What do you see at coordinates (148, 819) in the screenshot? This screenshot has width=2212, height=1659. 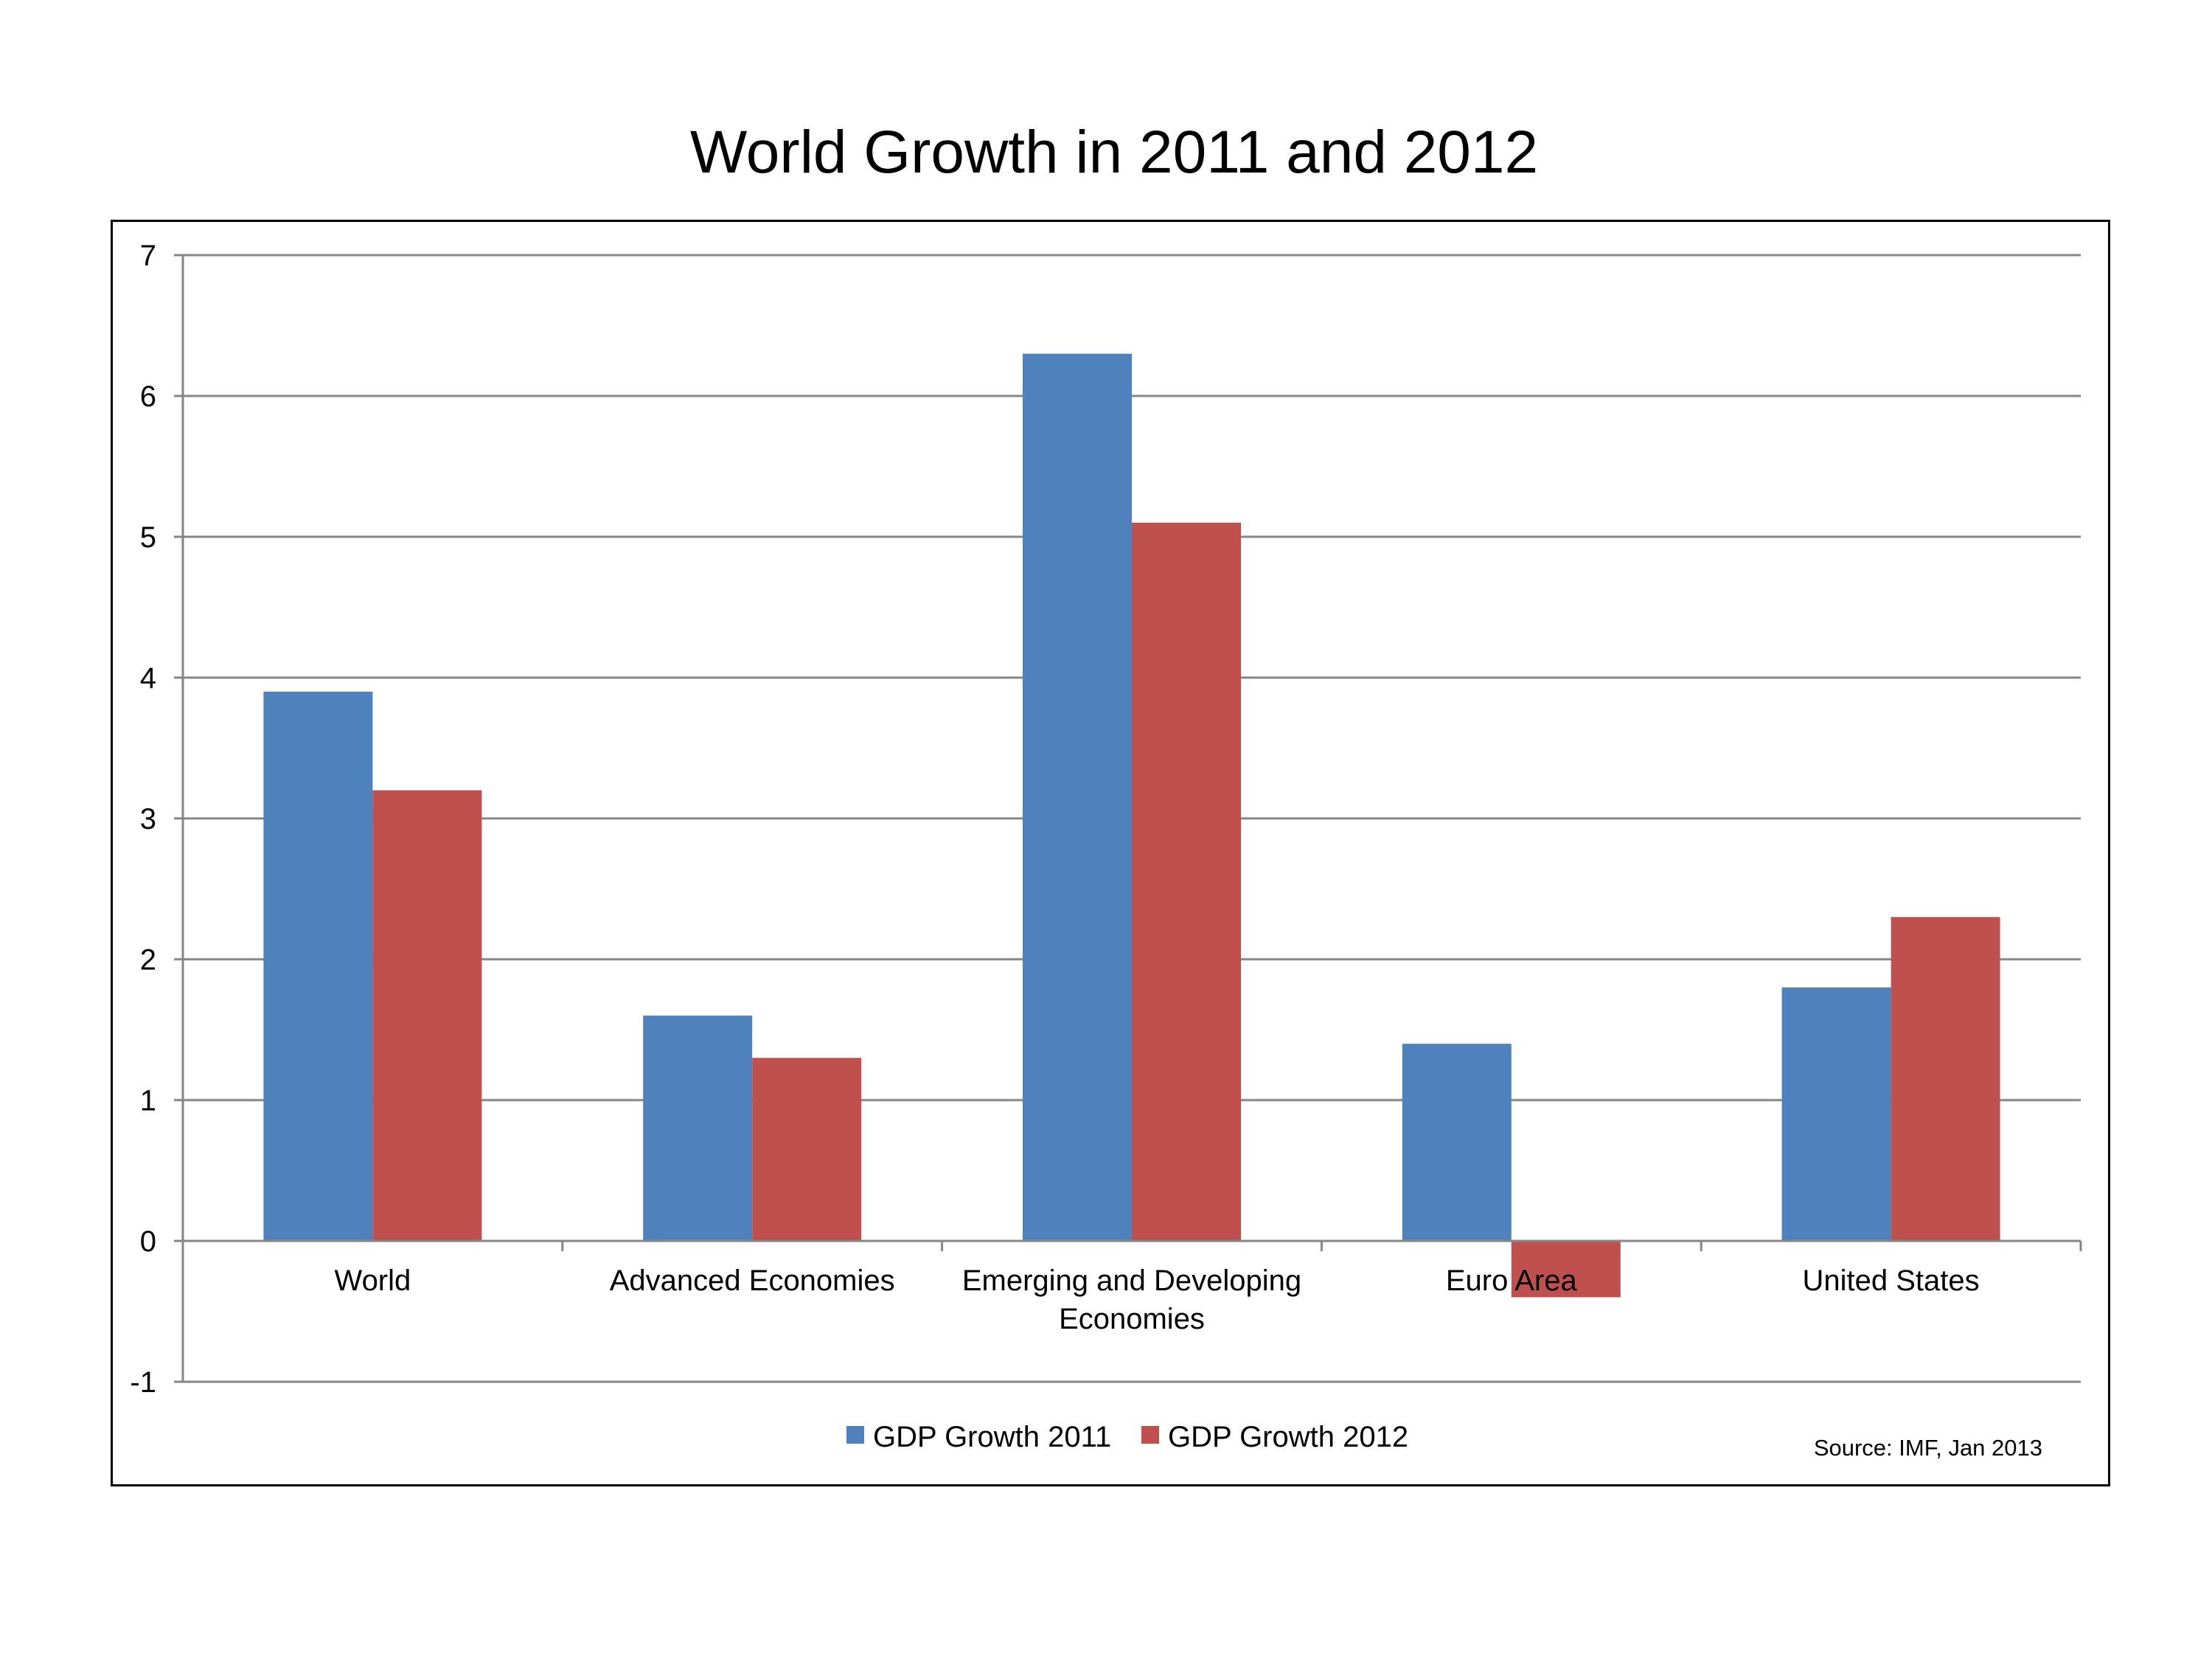 I see `y-tick-label: 3` at bounding box center [148, 819].